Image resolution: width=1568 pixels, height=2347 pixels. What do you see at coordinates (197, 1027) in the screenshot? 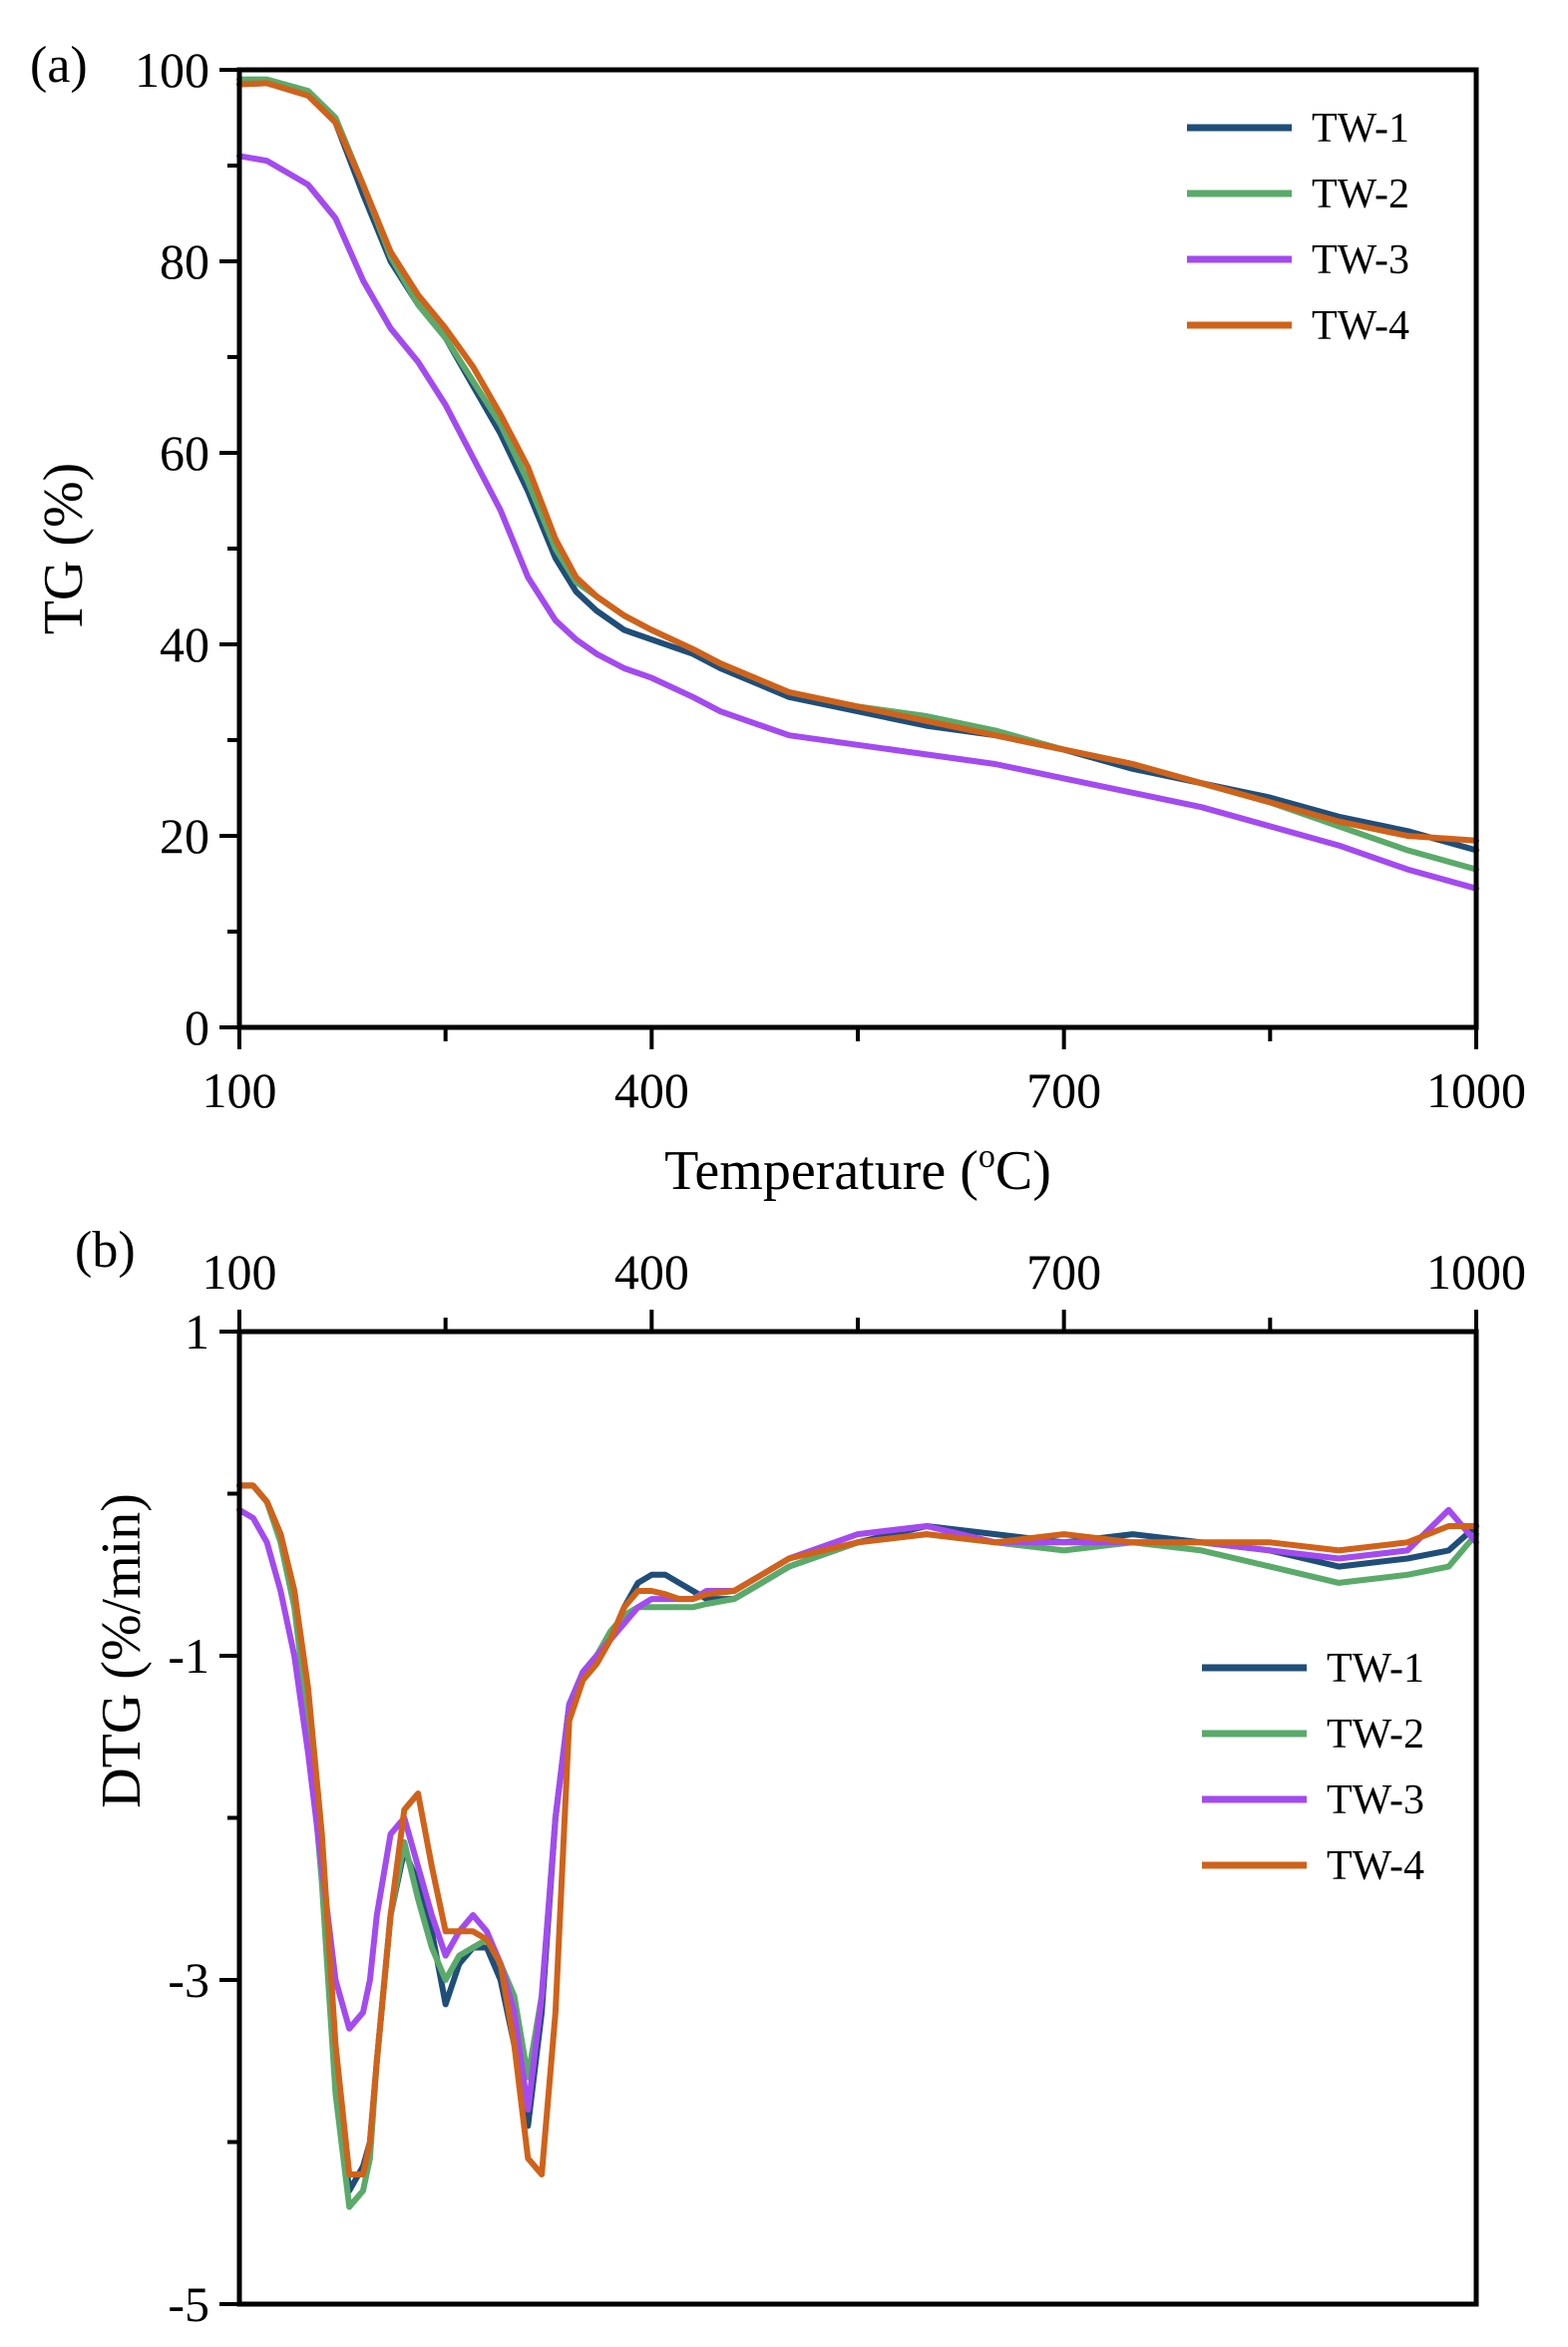
I see `tg-y-tick-label: 0` at bounding box center [197, 1027].